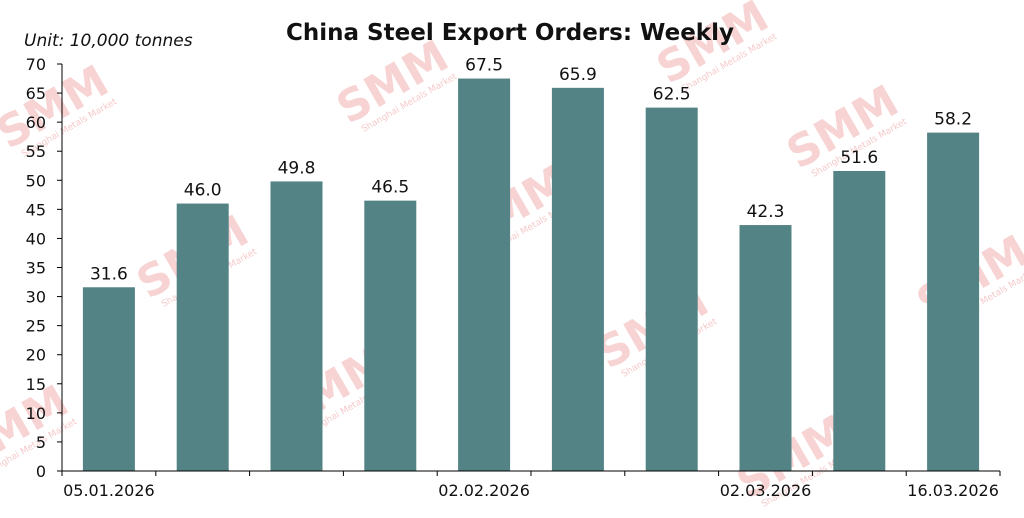  Describe the element at coordinates (108, 41) in the screenshot. I see `unit-label: Unit: 10,000 tonnes` at that location.